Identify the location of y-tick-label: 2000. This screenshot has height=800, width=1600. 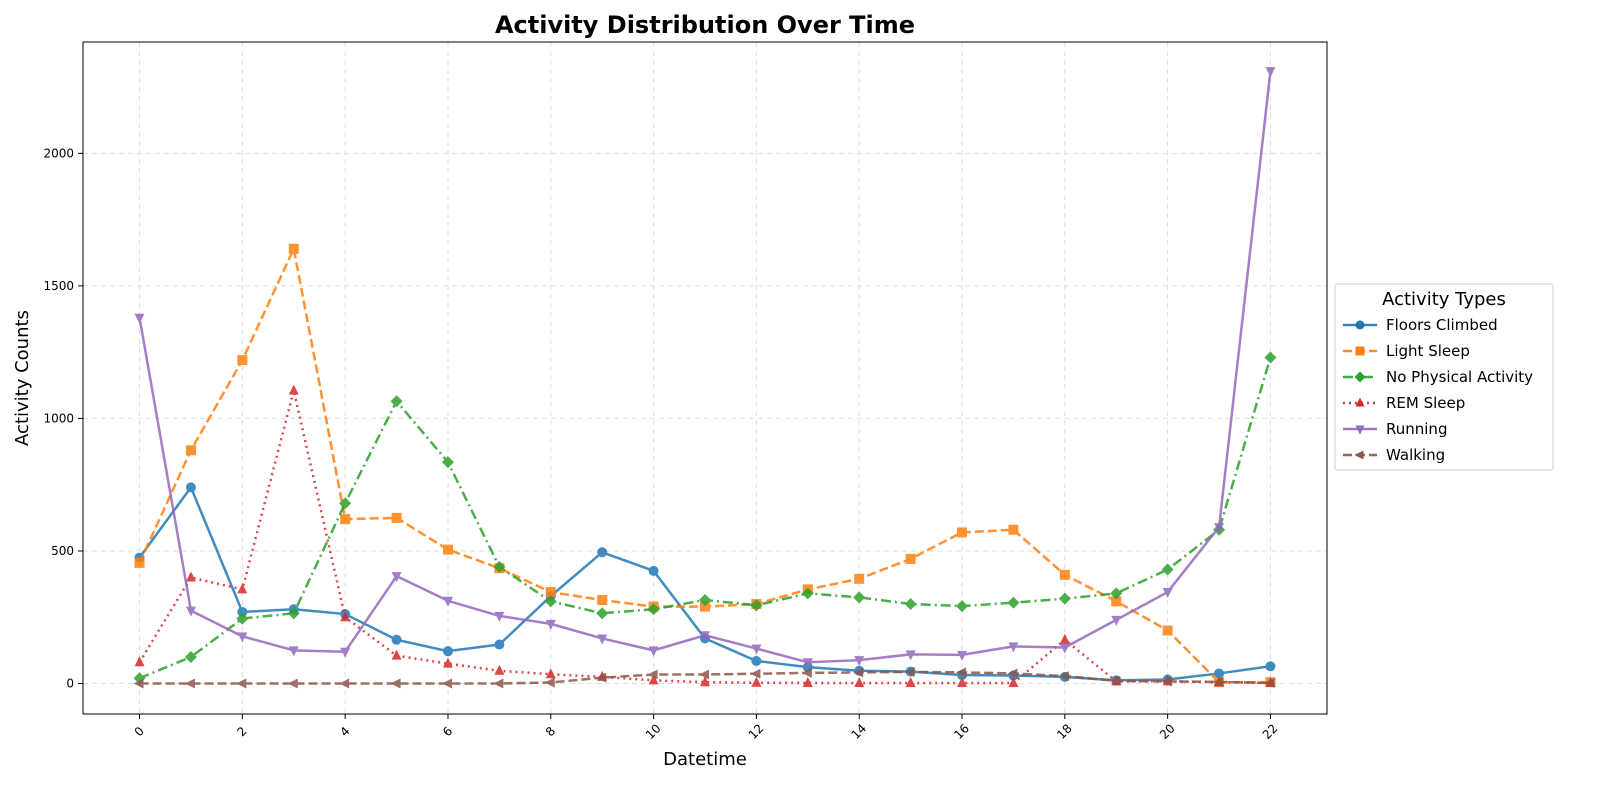
(58, 153).